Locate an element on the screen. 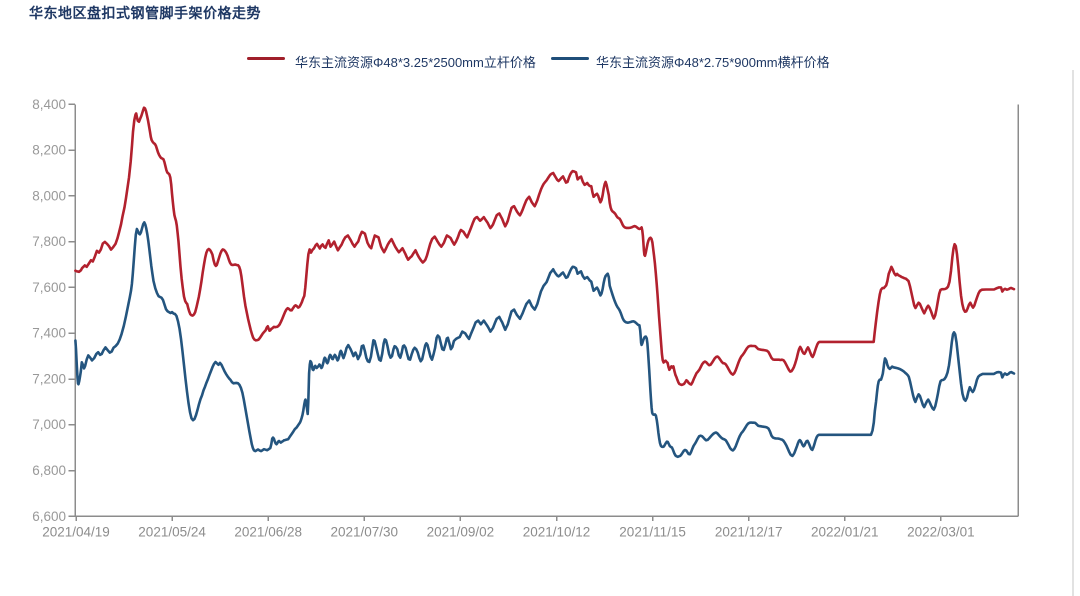 The width and height of the screenshot is (1080, 596). svg-text: 2022/03/01 is located at coordinates (941, 531).